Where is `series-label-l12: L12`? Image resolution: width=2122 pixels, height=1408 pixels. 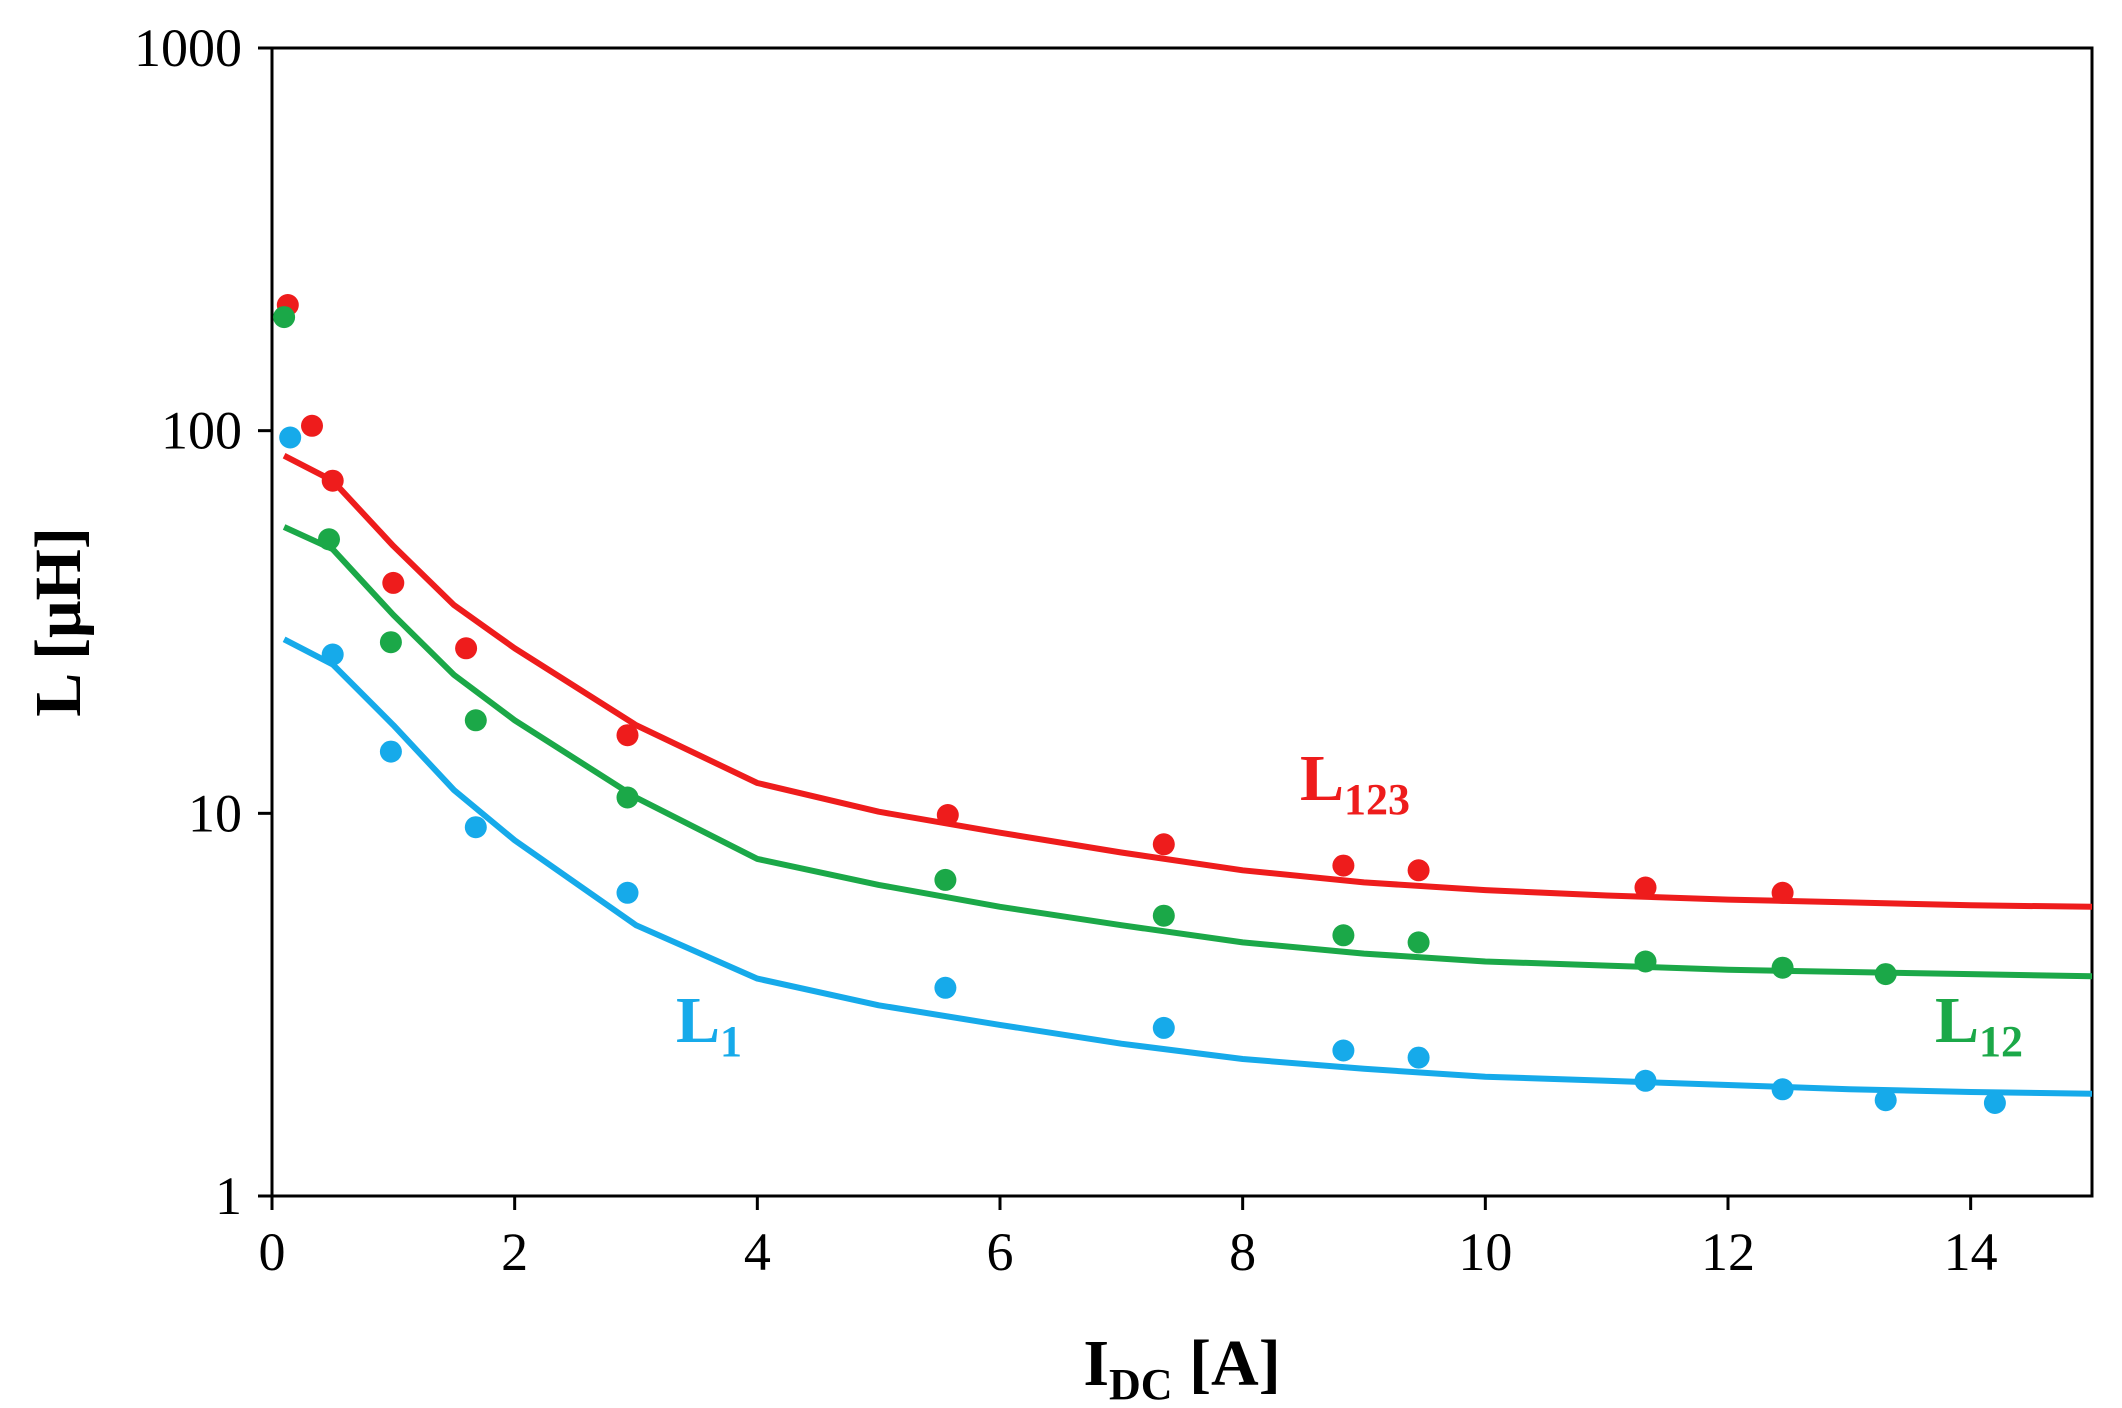
series-label-l12: L12 is located at coordinates (1979, 1025).